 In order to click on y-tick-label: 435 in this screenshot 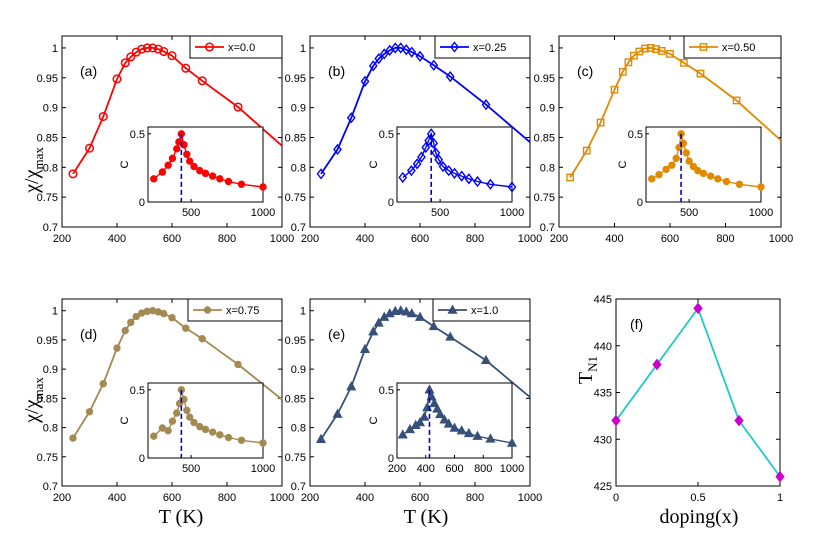, I will do `click(603, 394)`.